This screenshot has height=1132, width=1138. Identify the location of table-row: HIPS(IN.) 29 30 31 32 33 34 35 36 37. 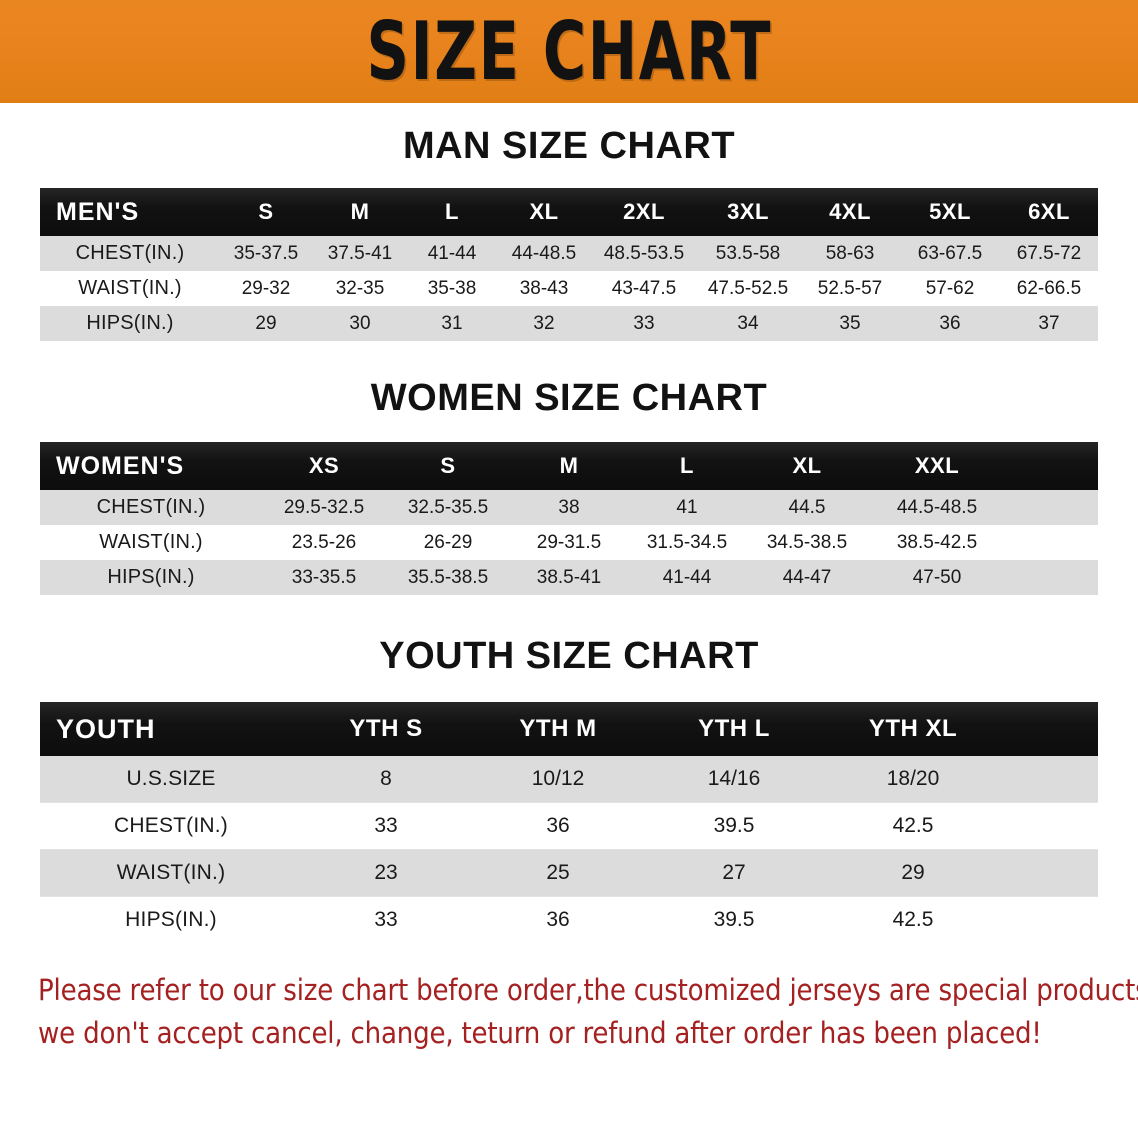
(569, 323).